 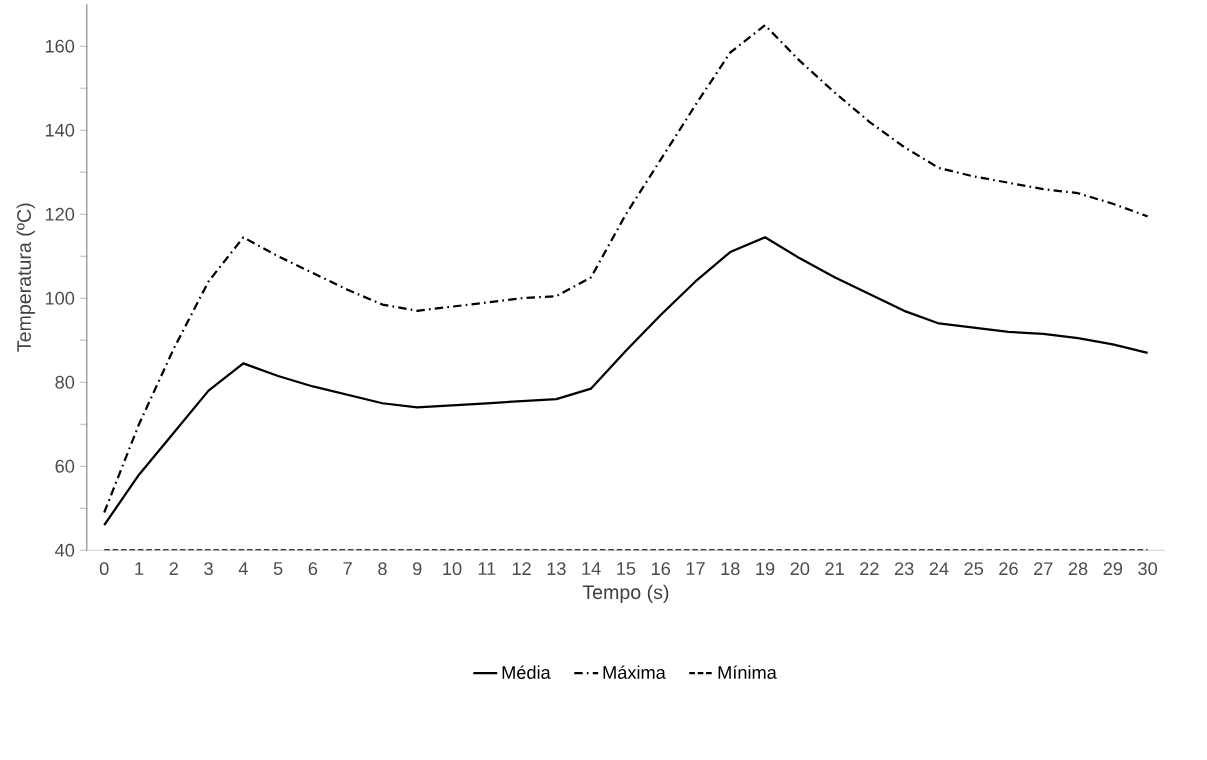 What do you see at coordinates (65, 550) in the screenshot?
I see `y-tick-label: 40` at bounding box center [65, 550].